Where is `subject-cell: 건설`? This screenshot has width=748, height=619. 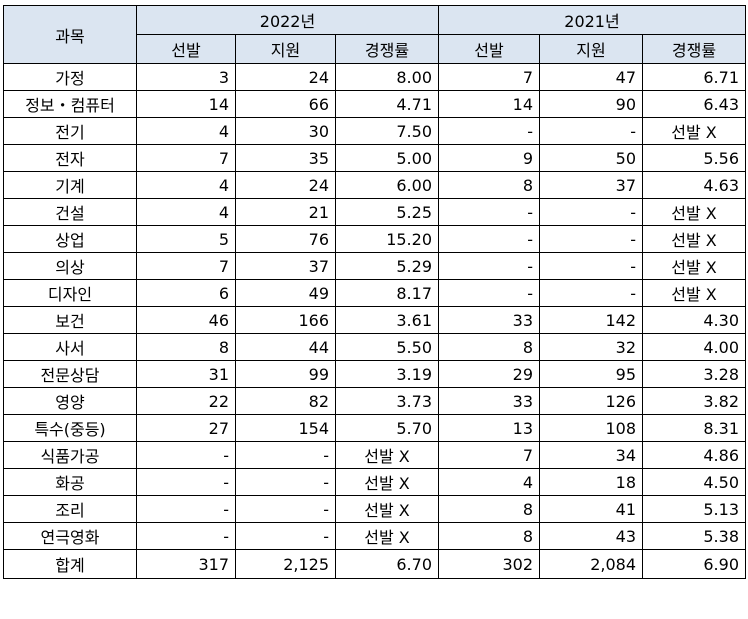
subject-cell: 건설 is located at coordinates (70, 212).